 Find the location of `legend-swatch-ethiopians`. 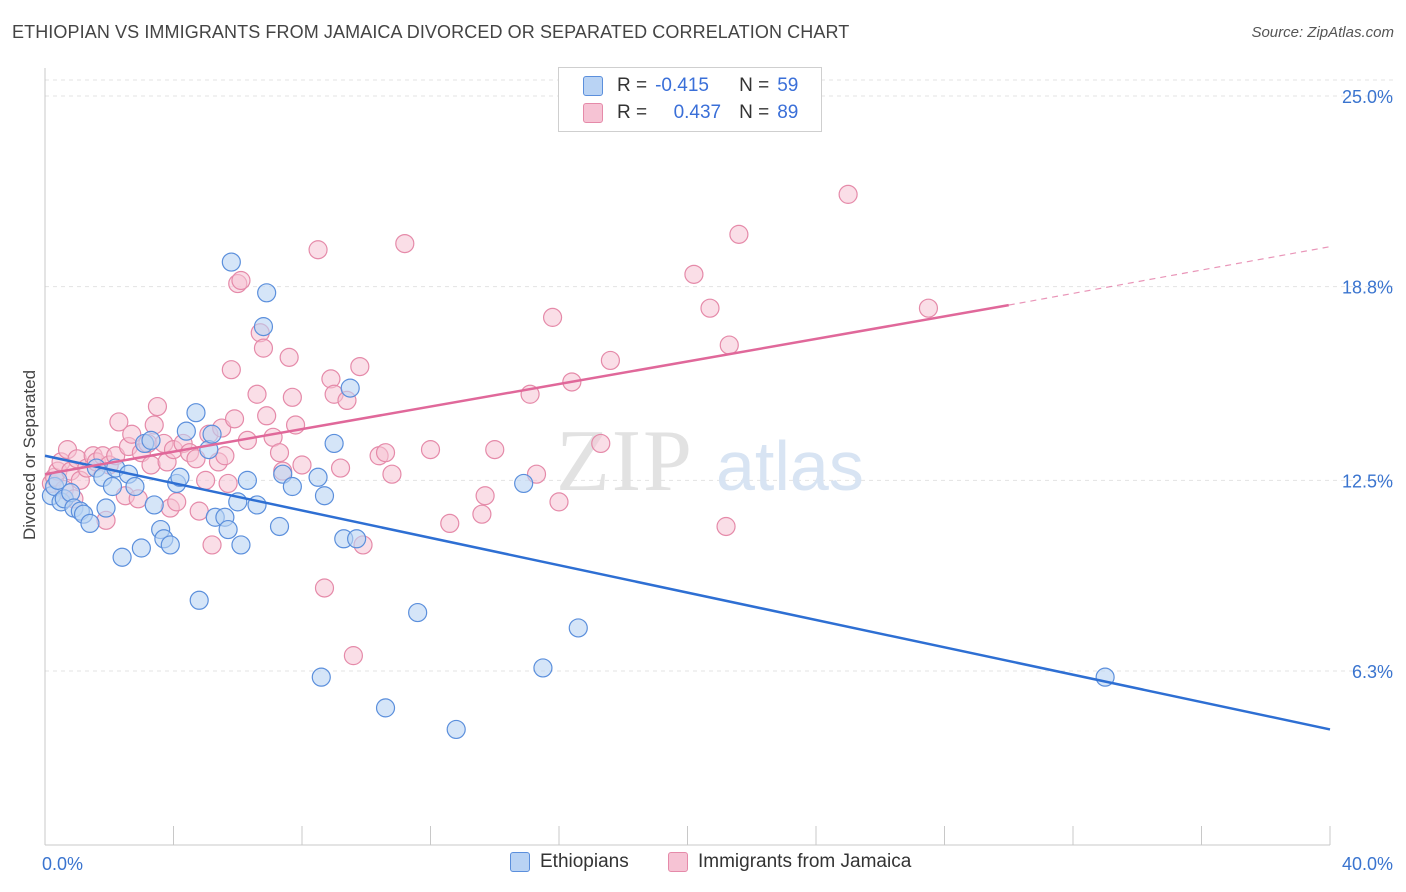

legend-swatch-ethiopians is located at coordinates (593, 86).